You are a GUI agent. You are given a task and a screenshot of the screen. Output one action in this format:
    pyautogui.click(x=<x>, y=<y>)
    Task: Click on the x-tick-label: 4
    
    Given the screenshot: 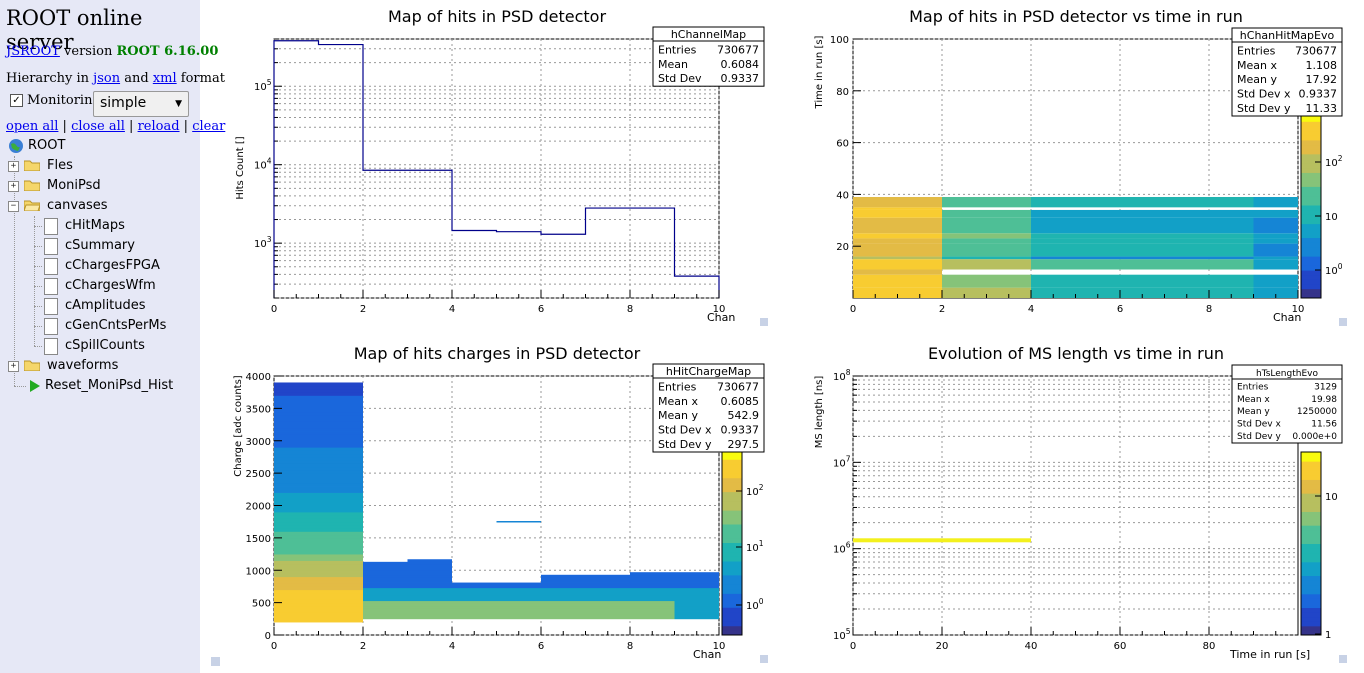 What is the action you would take?
    pyautogui.click(x=452, y=646)
    